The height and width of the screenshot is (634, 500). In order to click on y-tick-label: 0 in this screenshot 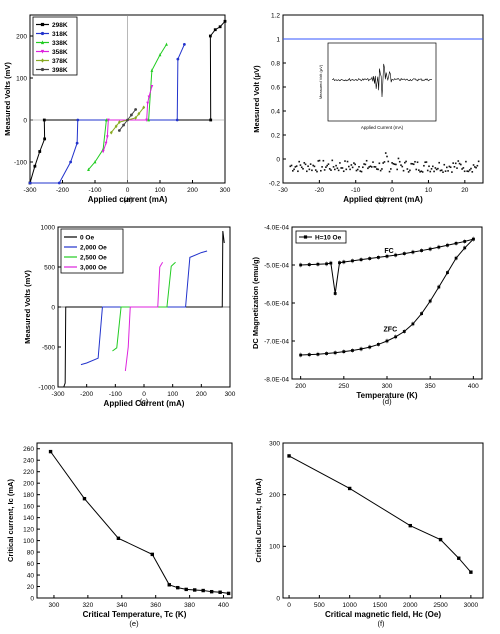, I will do `click(32, 598)`.